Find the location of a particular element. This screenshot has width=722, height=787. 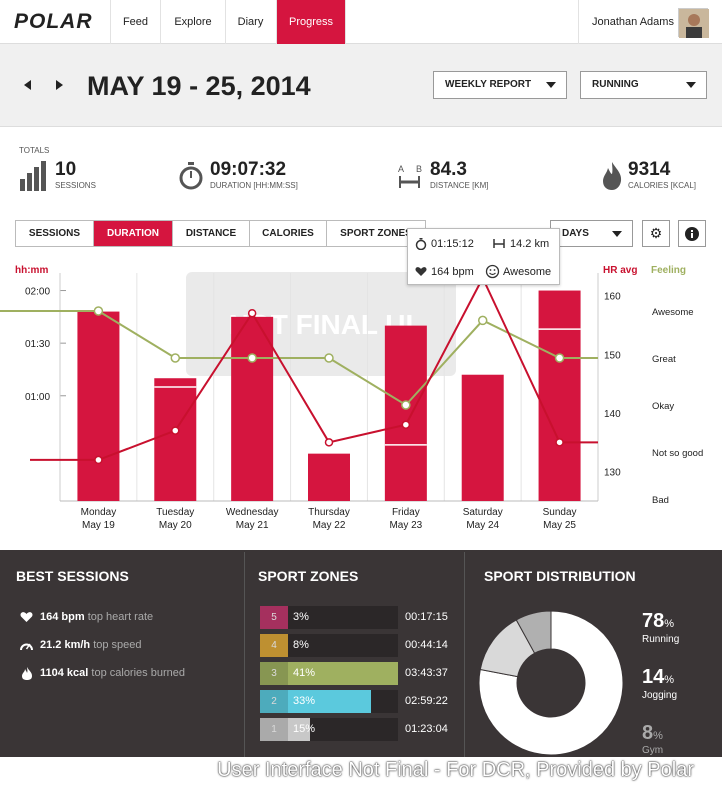

zone-number: 5 is located at coordinates (274, 617).